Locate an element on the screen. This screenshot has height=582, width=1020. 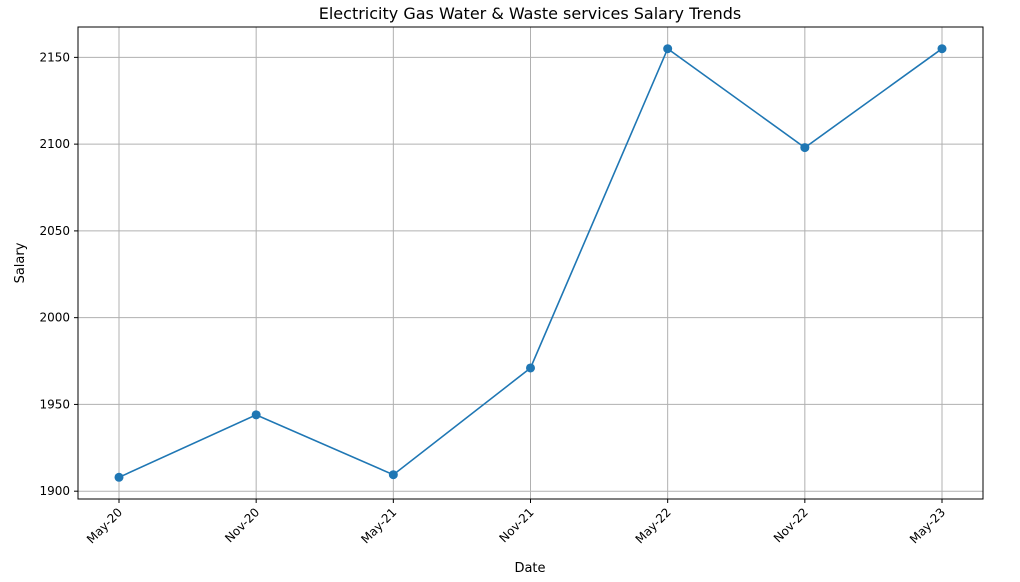
y-axis-ticks: 1900 1950 2000 2050 2100 2150 is located at coordinates (58, 274).